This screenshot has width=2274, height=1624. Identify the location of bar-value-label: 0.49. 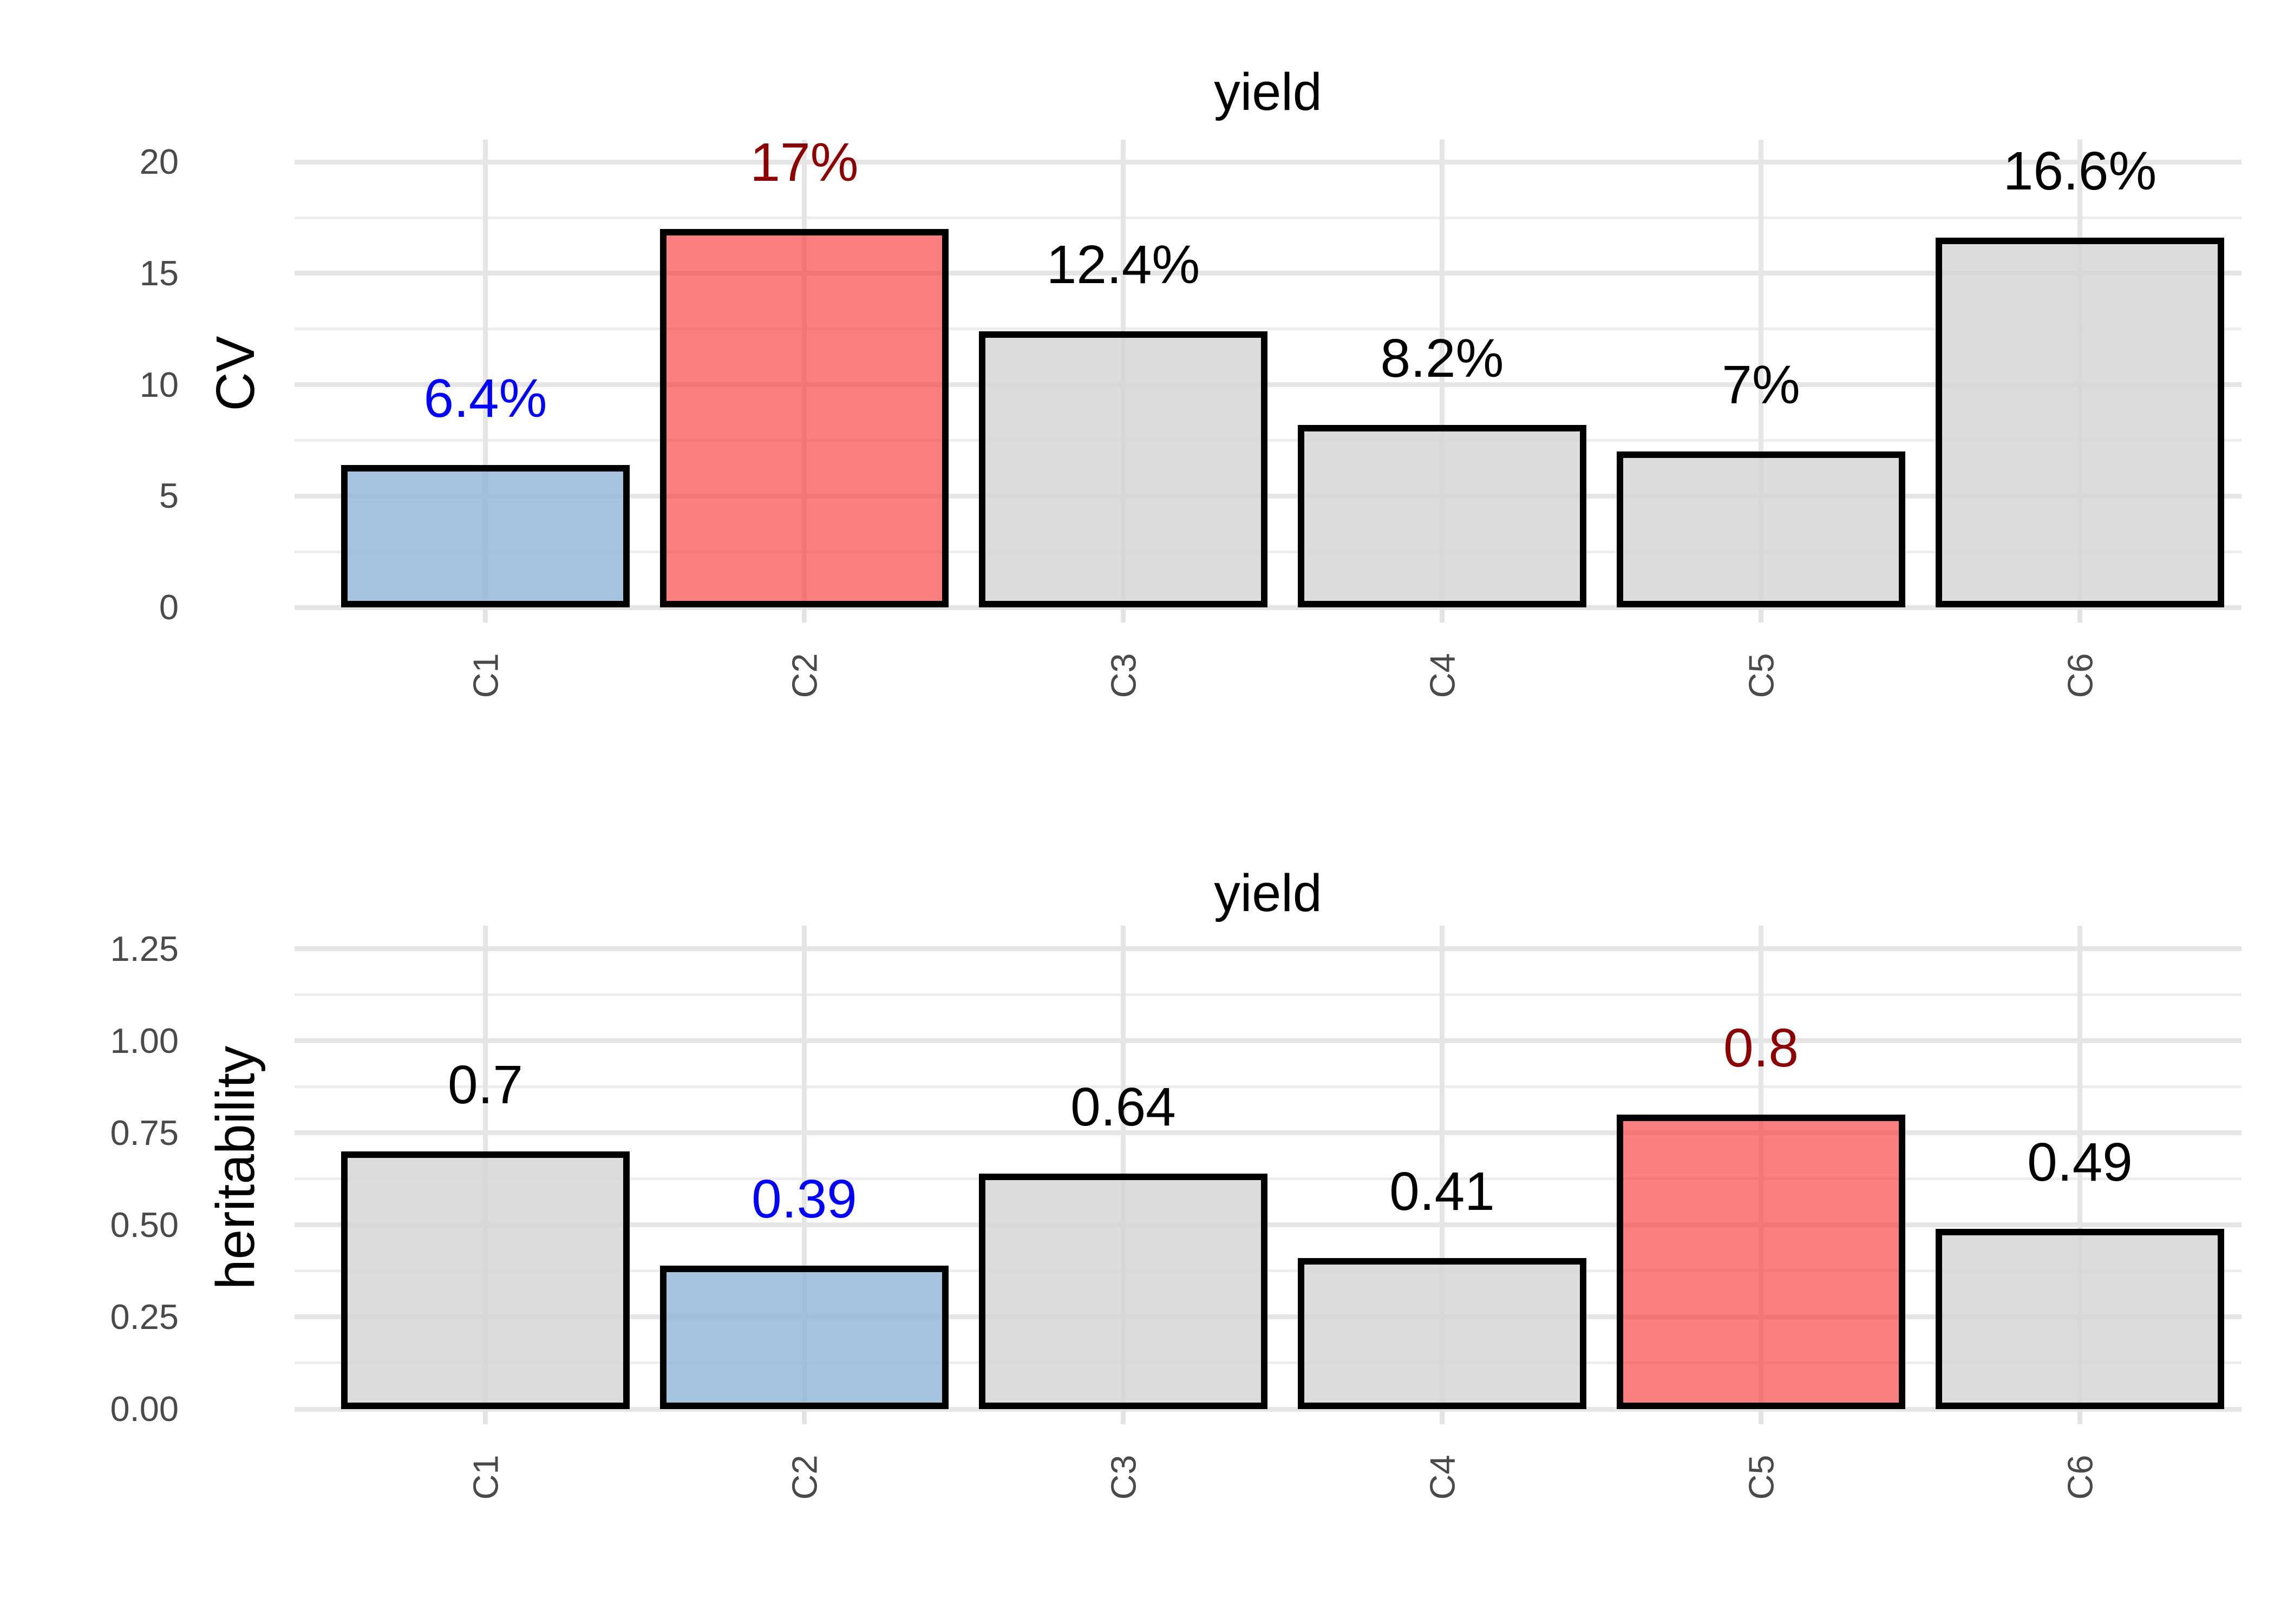
(2080, 1162).